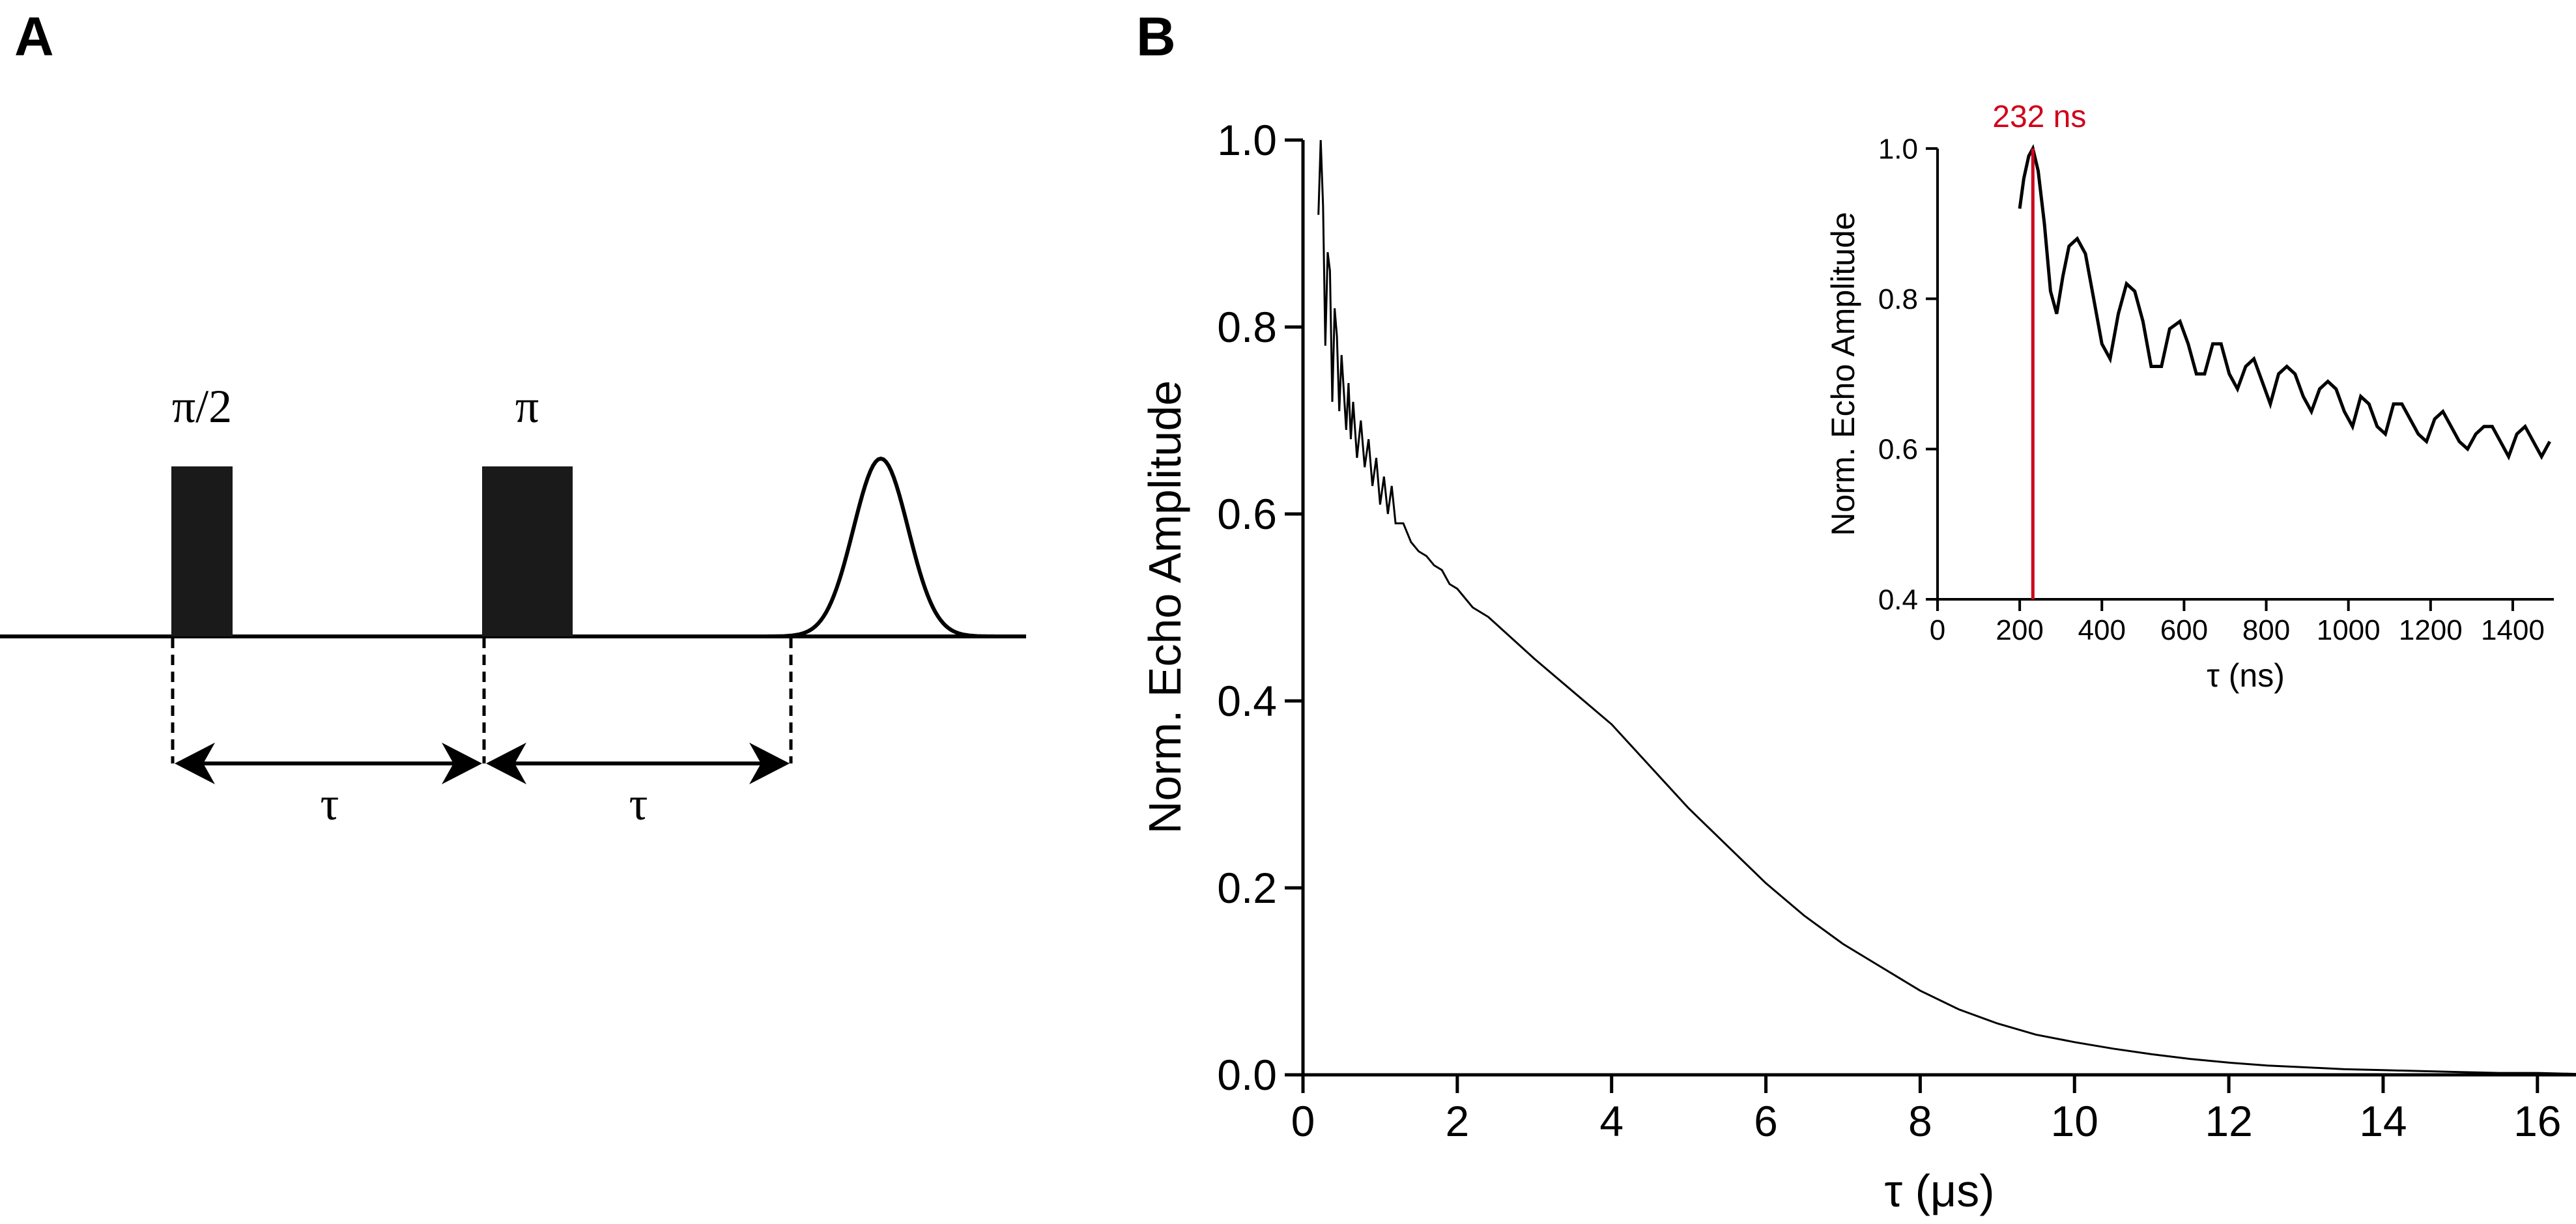 The width and height of the screenshot is (2576, 1224). What do you see at coordinates (1247, 1075) in the screenshot?
I see `main-y-tick-label: 0.0` at bounding box center [1247, 1075].